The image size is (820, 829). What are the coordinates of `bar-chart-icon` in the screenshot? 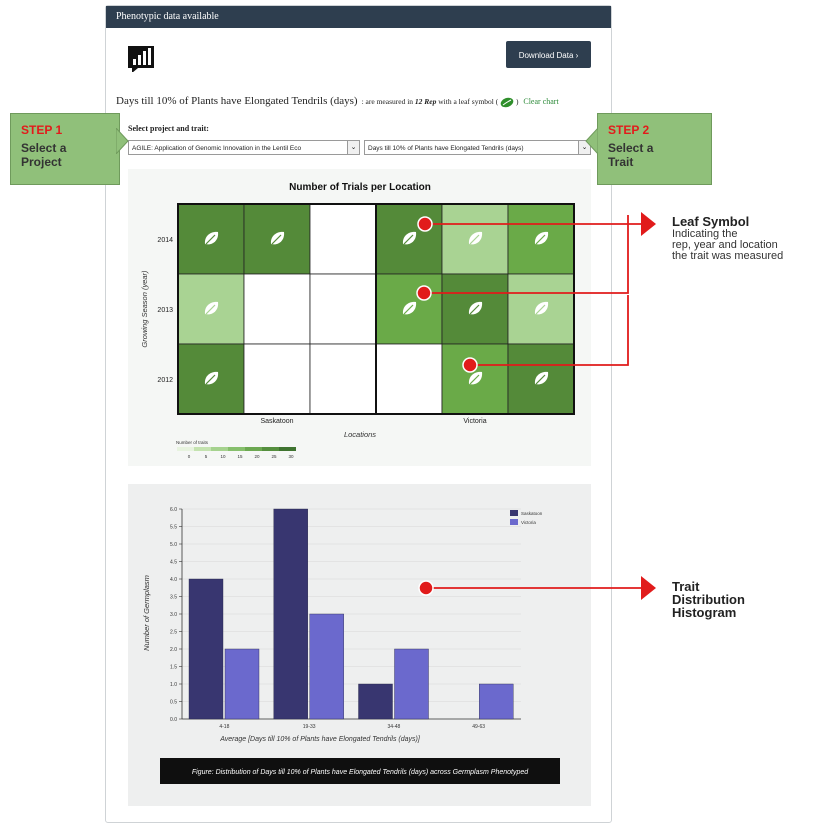 It's located at (141, 59).